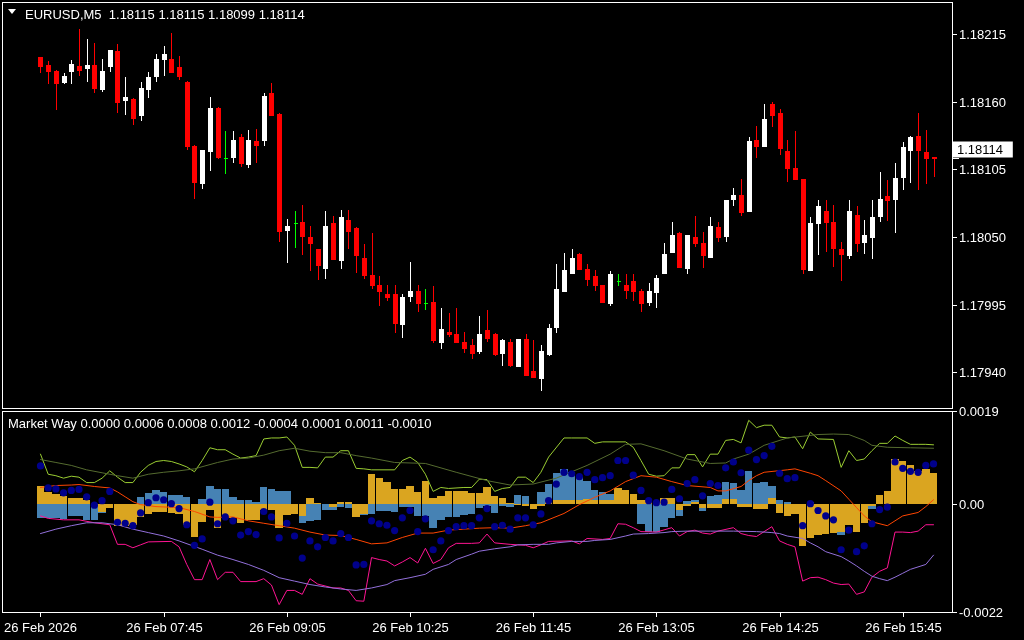 Image resolution: width=1024 pixels, height=640 pixels. I want to click on x-tick-label: 26 Feb 09:05, so click(287, 627).